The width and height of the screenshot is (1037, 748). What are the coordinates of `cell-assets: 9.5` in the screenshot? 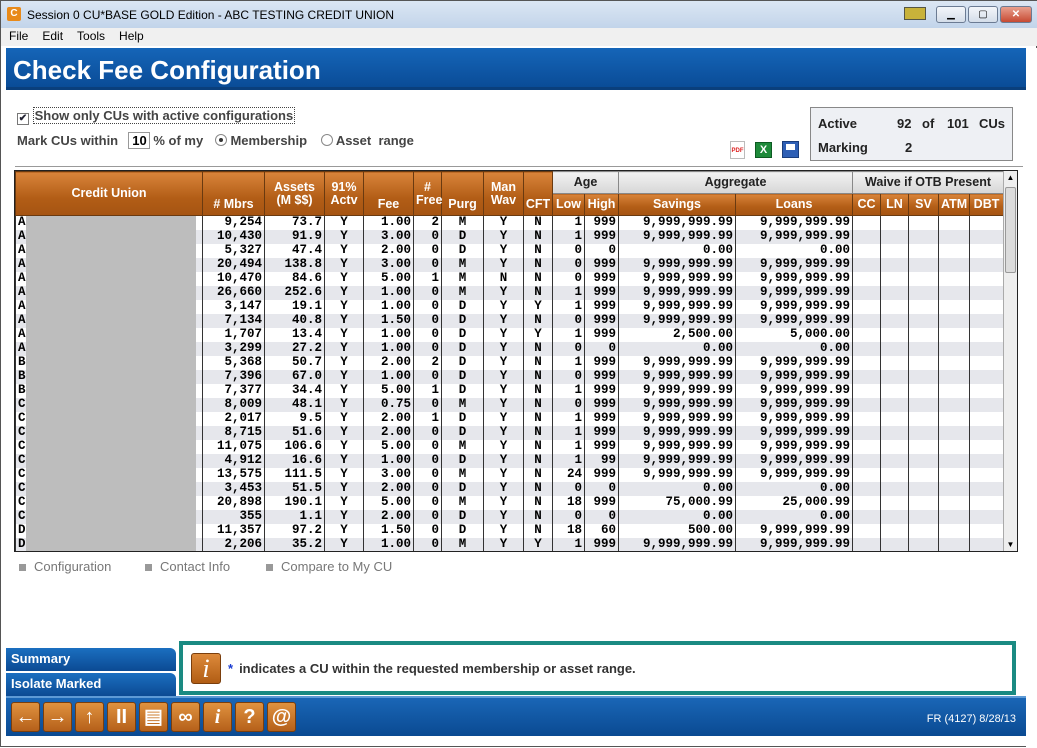 It's located at (294, 418).